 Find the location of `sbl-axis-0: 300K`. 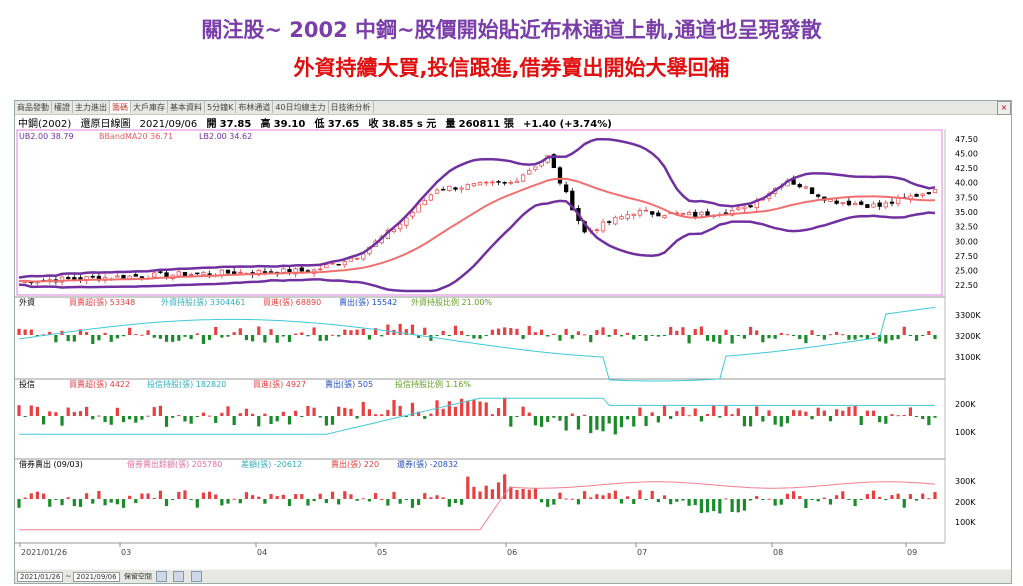

sbl-axis-0: 300K is located at coordinates (965, 481).